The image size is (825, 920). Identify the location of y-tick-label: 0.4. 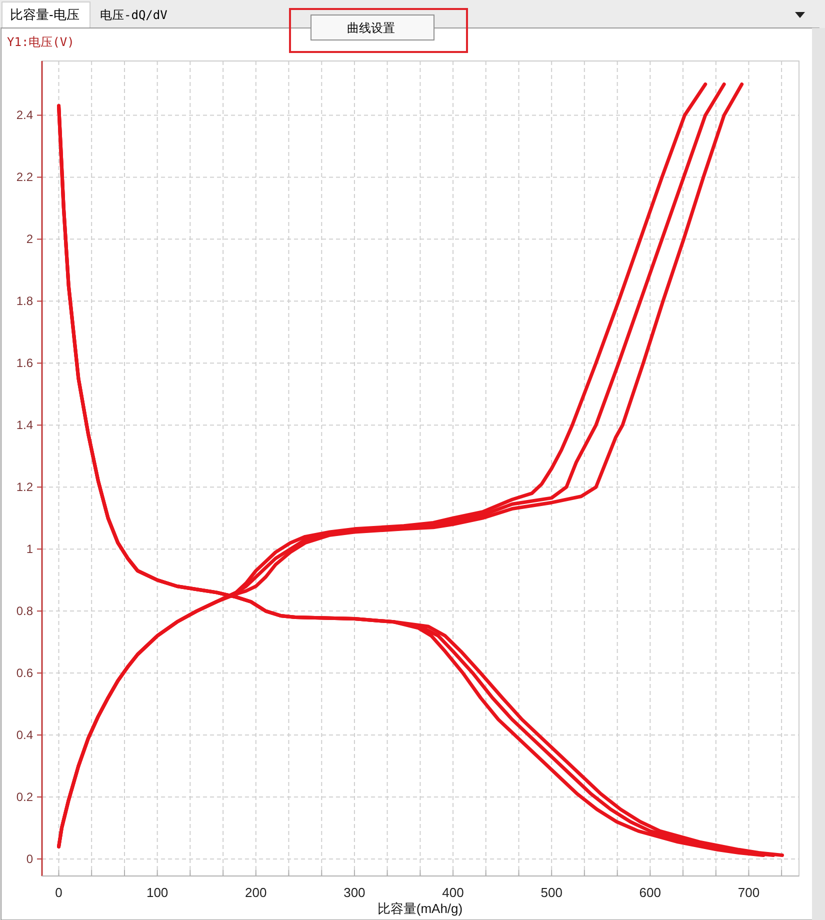
(25, 735).